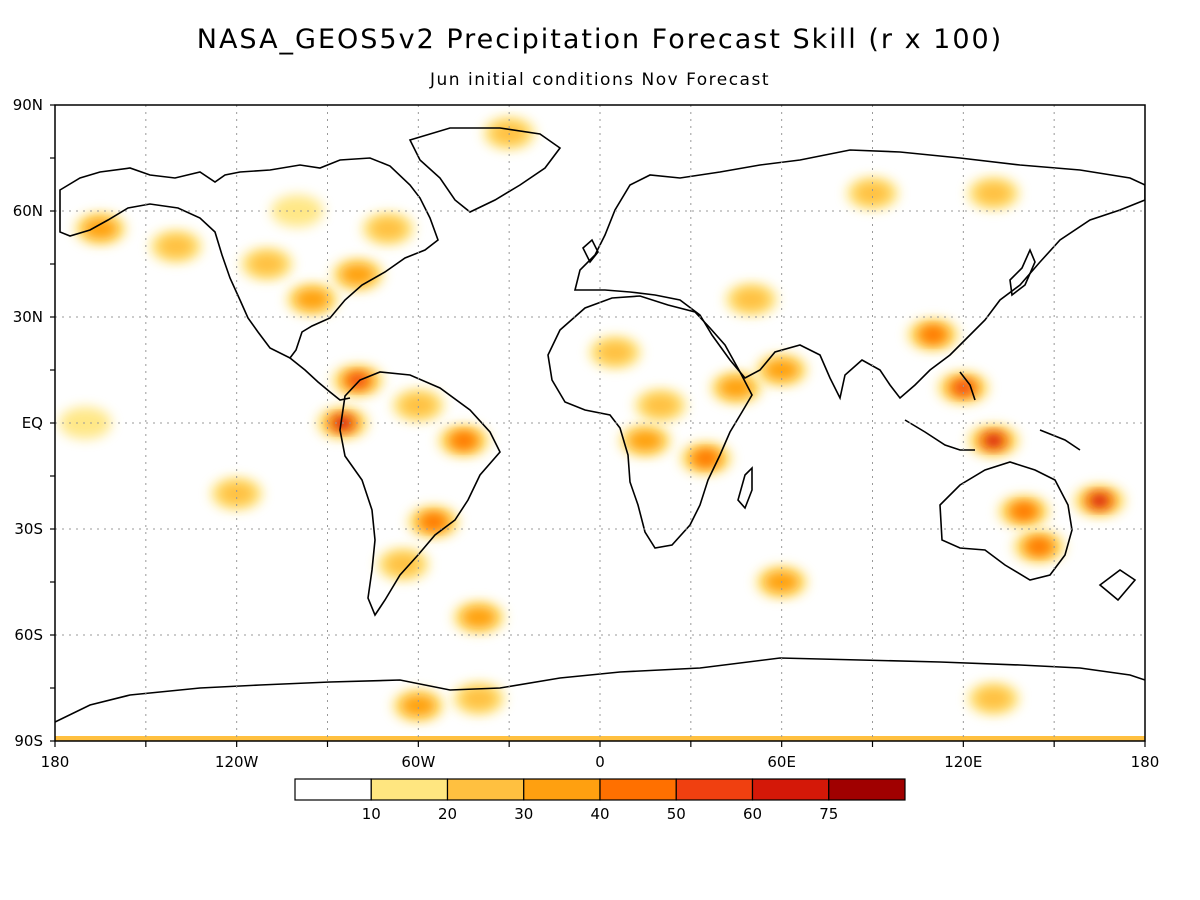  What do you see at coordinates (828, 814) in the screenshot?
I see `colorbar-label: 75` at bounding box center [828, 814].